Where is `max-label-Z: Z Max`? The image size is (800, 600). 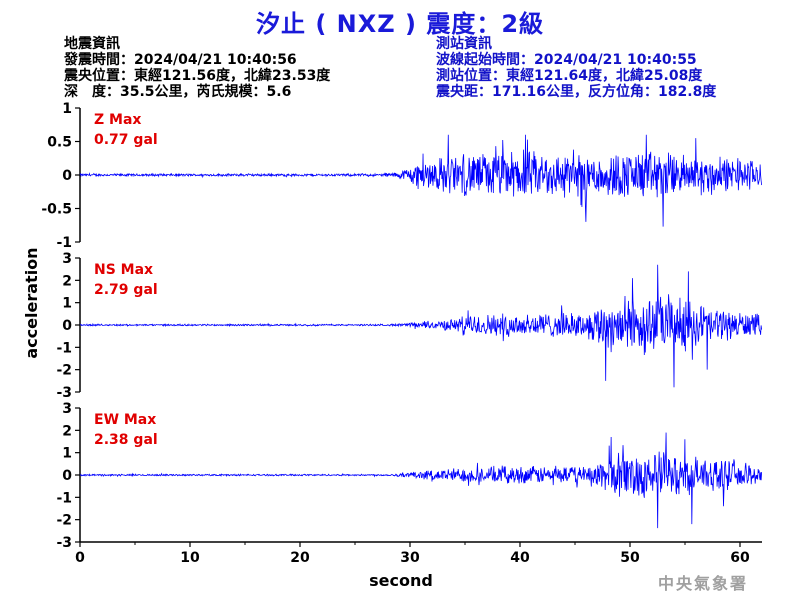 max-label-Z: Z Max is located at coordinates (117, 120).